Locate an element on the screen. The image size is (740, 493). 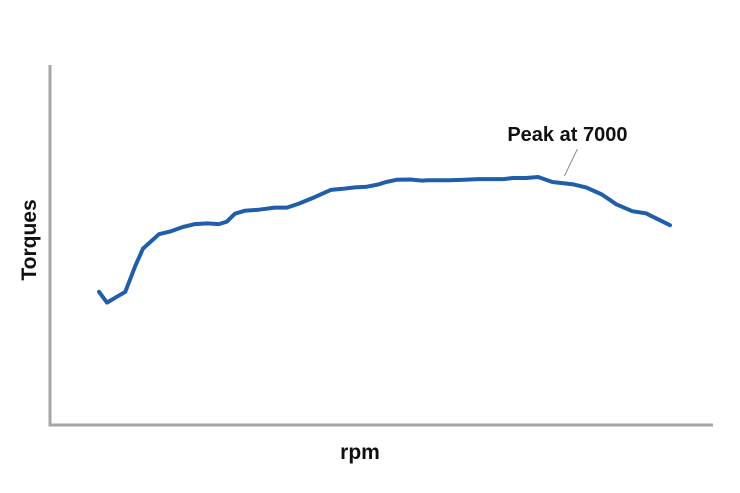
peak-annotation: Peak at 7000 is located at coordinates (567, 135).